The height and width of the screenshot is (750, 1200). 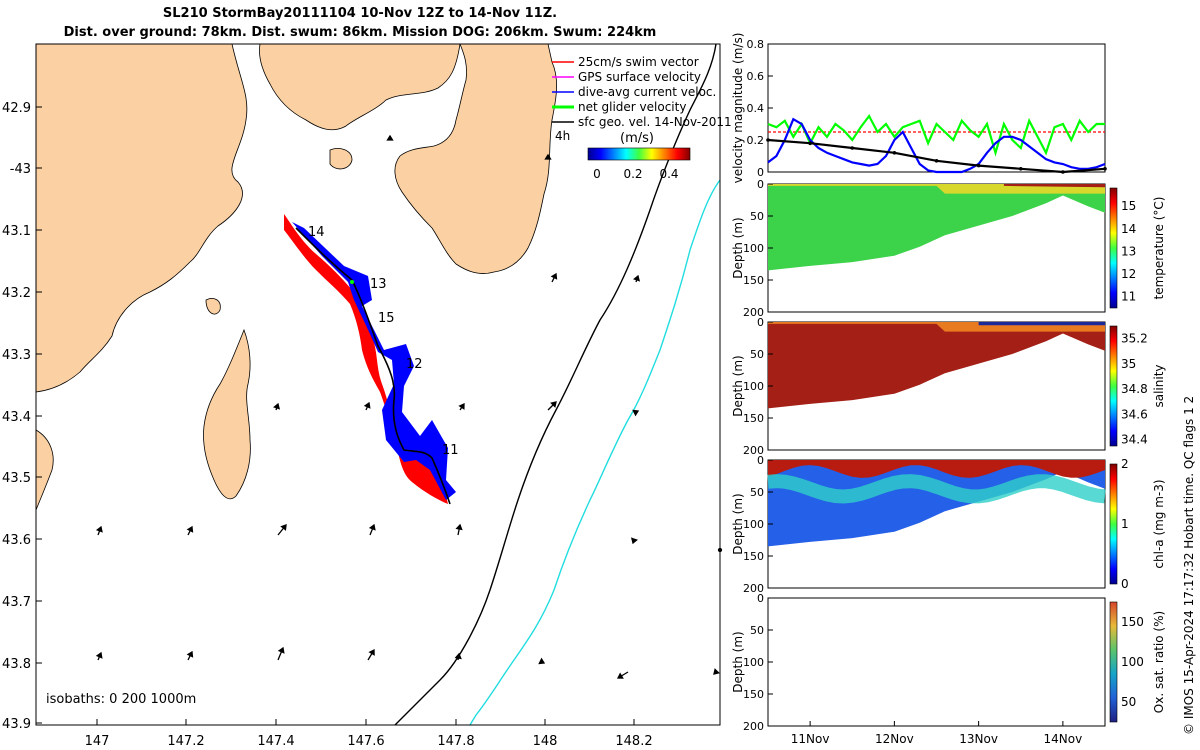 What do you see at coordinates (936, 662) in the screenshot?
I see `oxygen-axes` at bounding box center [936, 662].